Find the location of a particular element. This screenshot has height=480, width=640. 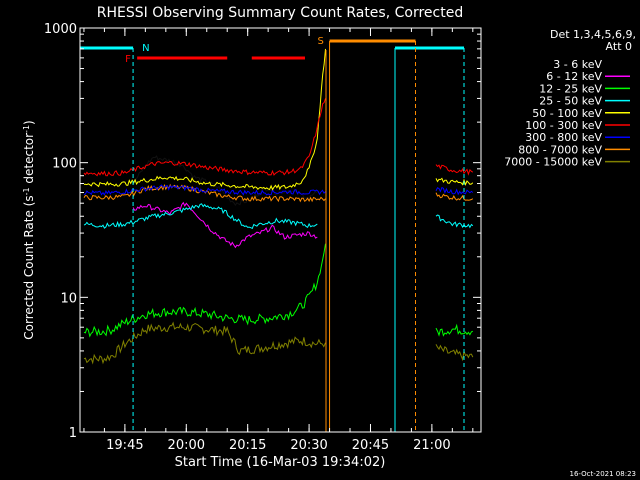

y-tick-label-1: 10 is located at coordinates (68, 298).